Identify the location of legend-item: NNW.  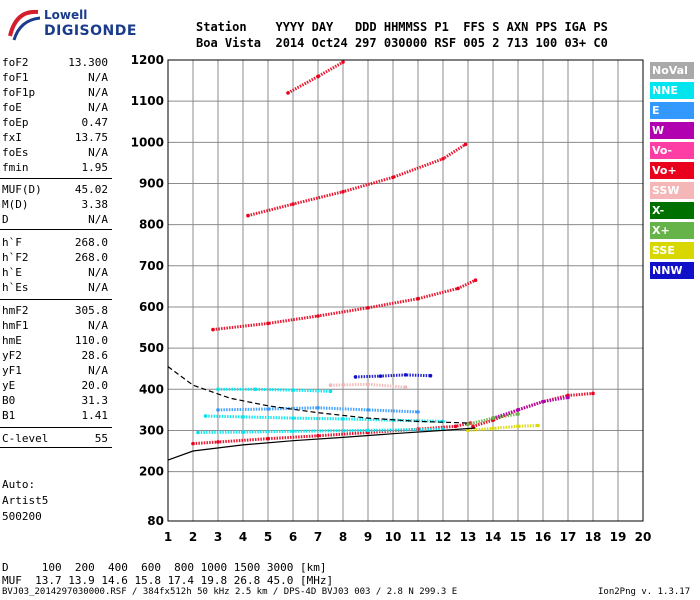
(672, 270).